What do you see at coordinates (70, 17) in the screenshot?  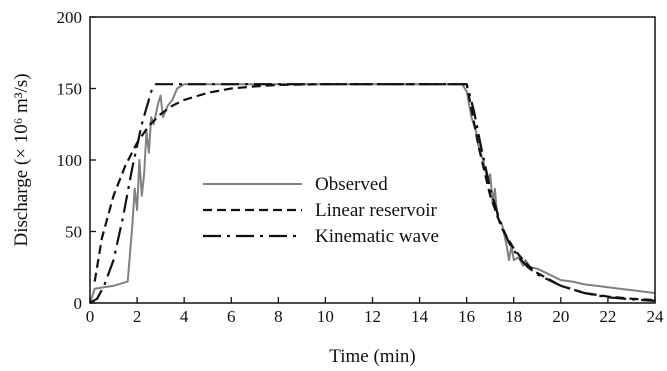 I see `y-tick-label: 200` at bounding box center [70, 17].